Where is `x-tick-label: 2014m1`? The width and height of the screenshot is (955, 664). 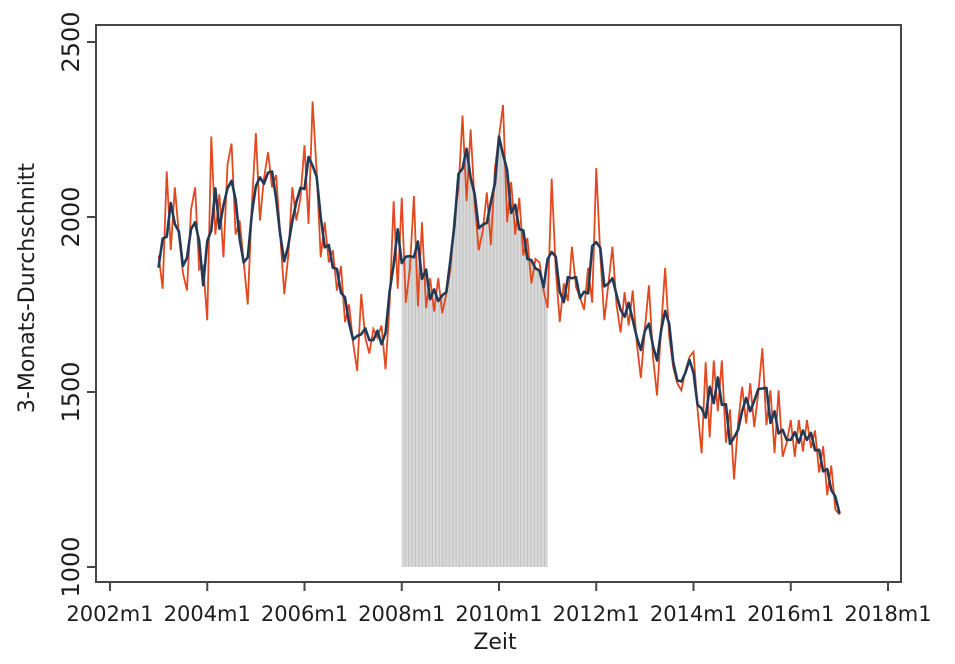
x-tick-label: 2014m1 is located at coordinates (693, 614).